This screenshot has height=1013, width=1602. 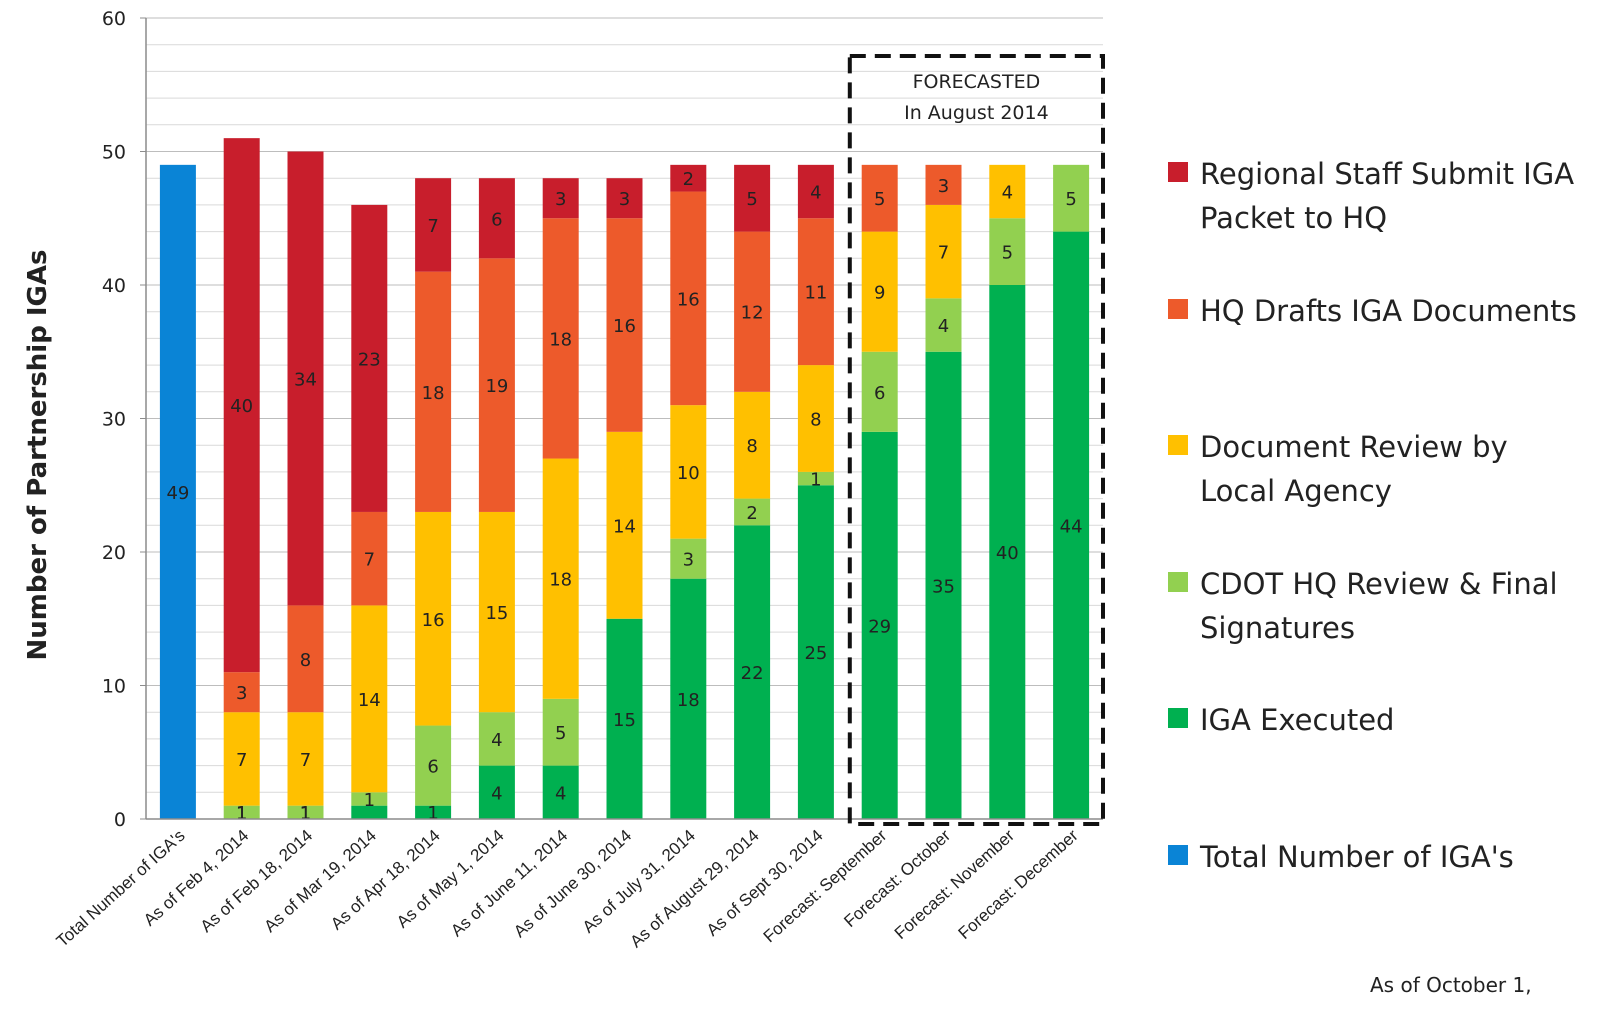 What do you see at coordinates (38, 455) in the screenshot?
I see `y-axis-label: Number of Partnership IGAs` at bounding box center [38, 455].